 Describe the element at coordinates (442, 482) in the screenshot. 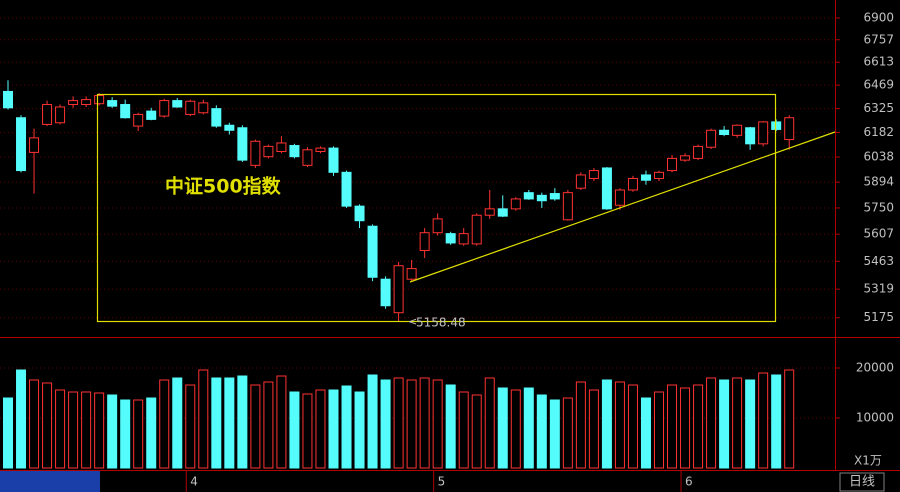

I see `x-tick-label: 5` at that location.